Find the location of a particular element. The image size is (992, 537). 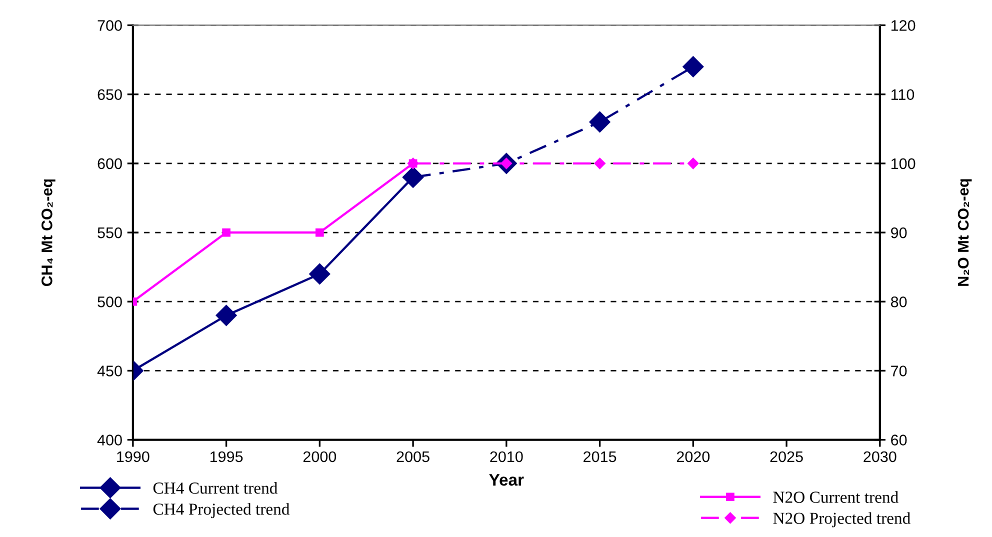

y2-tick-label: 90 is located at coordinates (899, 232).